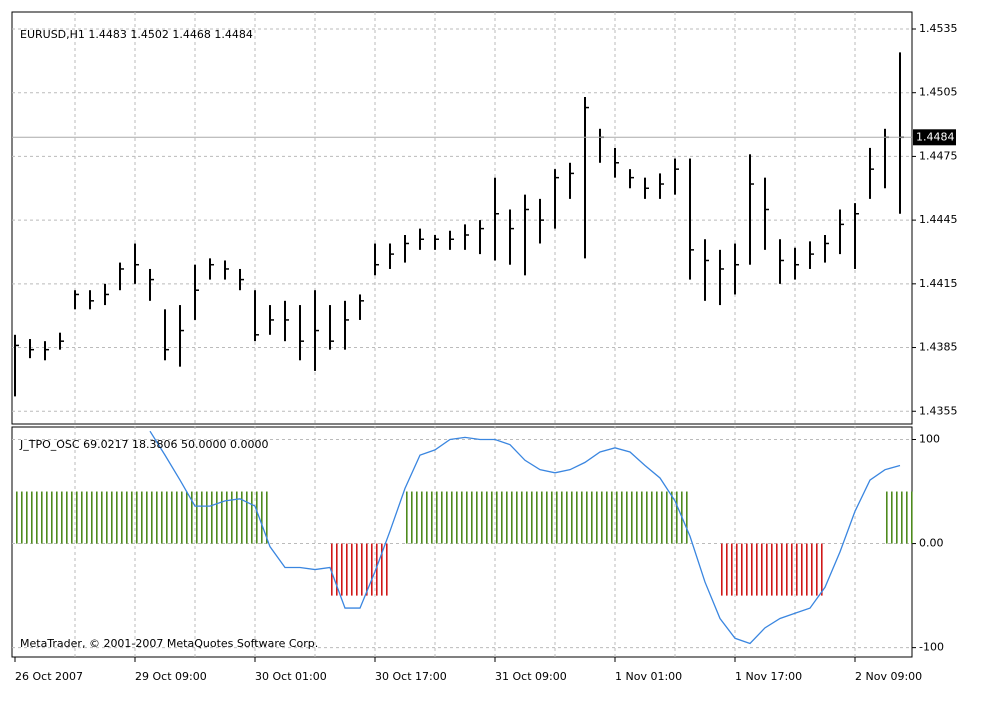 This screenshot has height=707, width=991. Describe the element at coordinates (888, 676) in the screenshot. I see `x-tick-label: 2 Nov 09:00` at that location.